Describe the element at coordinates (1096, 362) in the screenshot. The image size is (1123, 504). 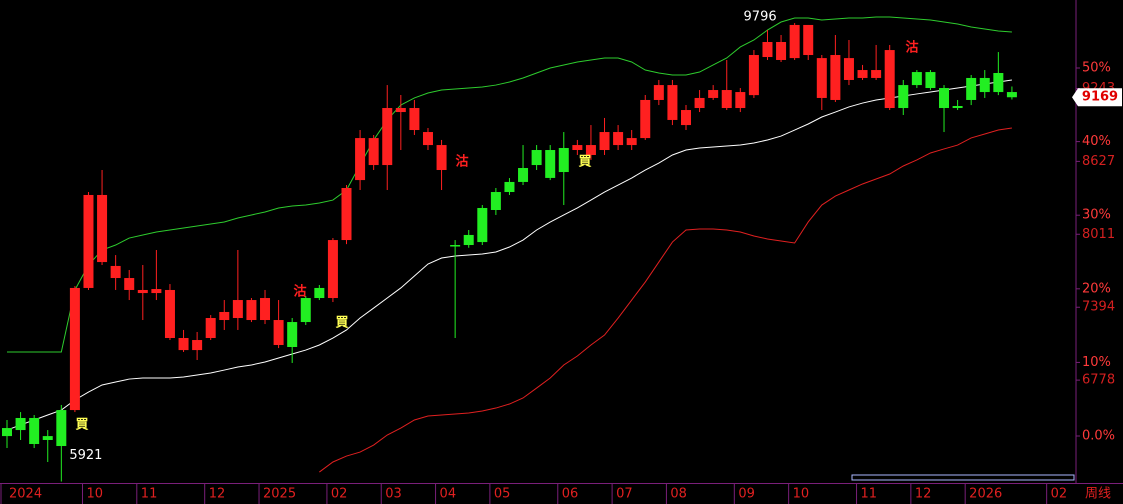
I see `y2-tick-label: 10%` at that location.